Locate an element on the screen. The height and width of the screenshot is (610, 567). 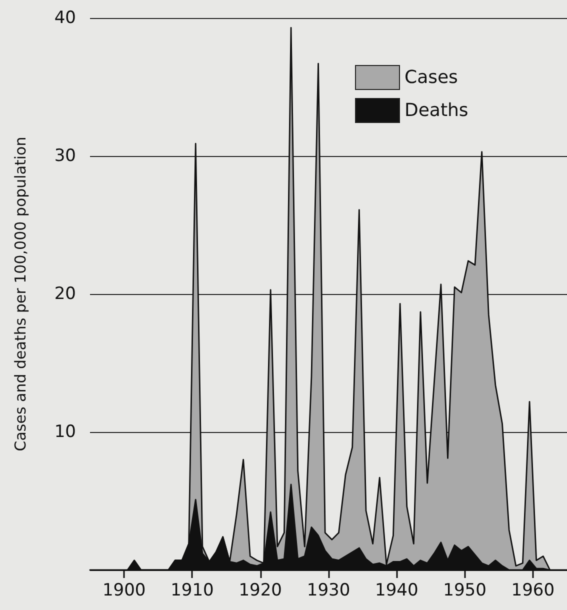
x-tick-label: 1920 is located at coordinates (260, 590).